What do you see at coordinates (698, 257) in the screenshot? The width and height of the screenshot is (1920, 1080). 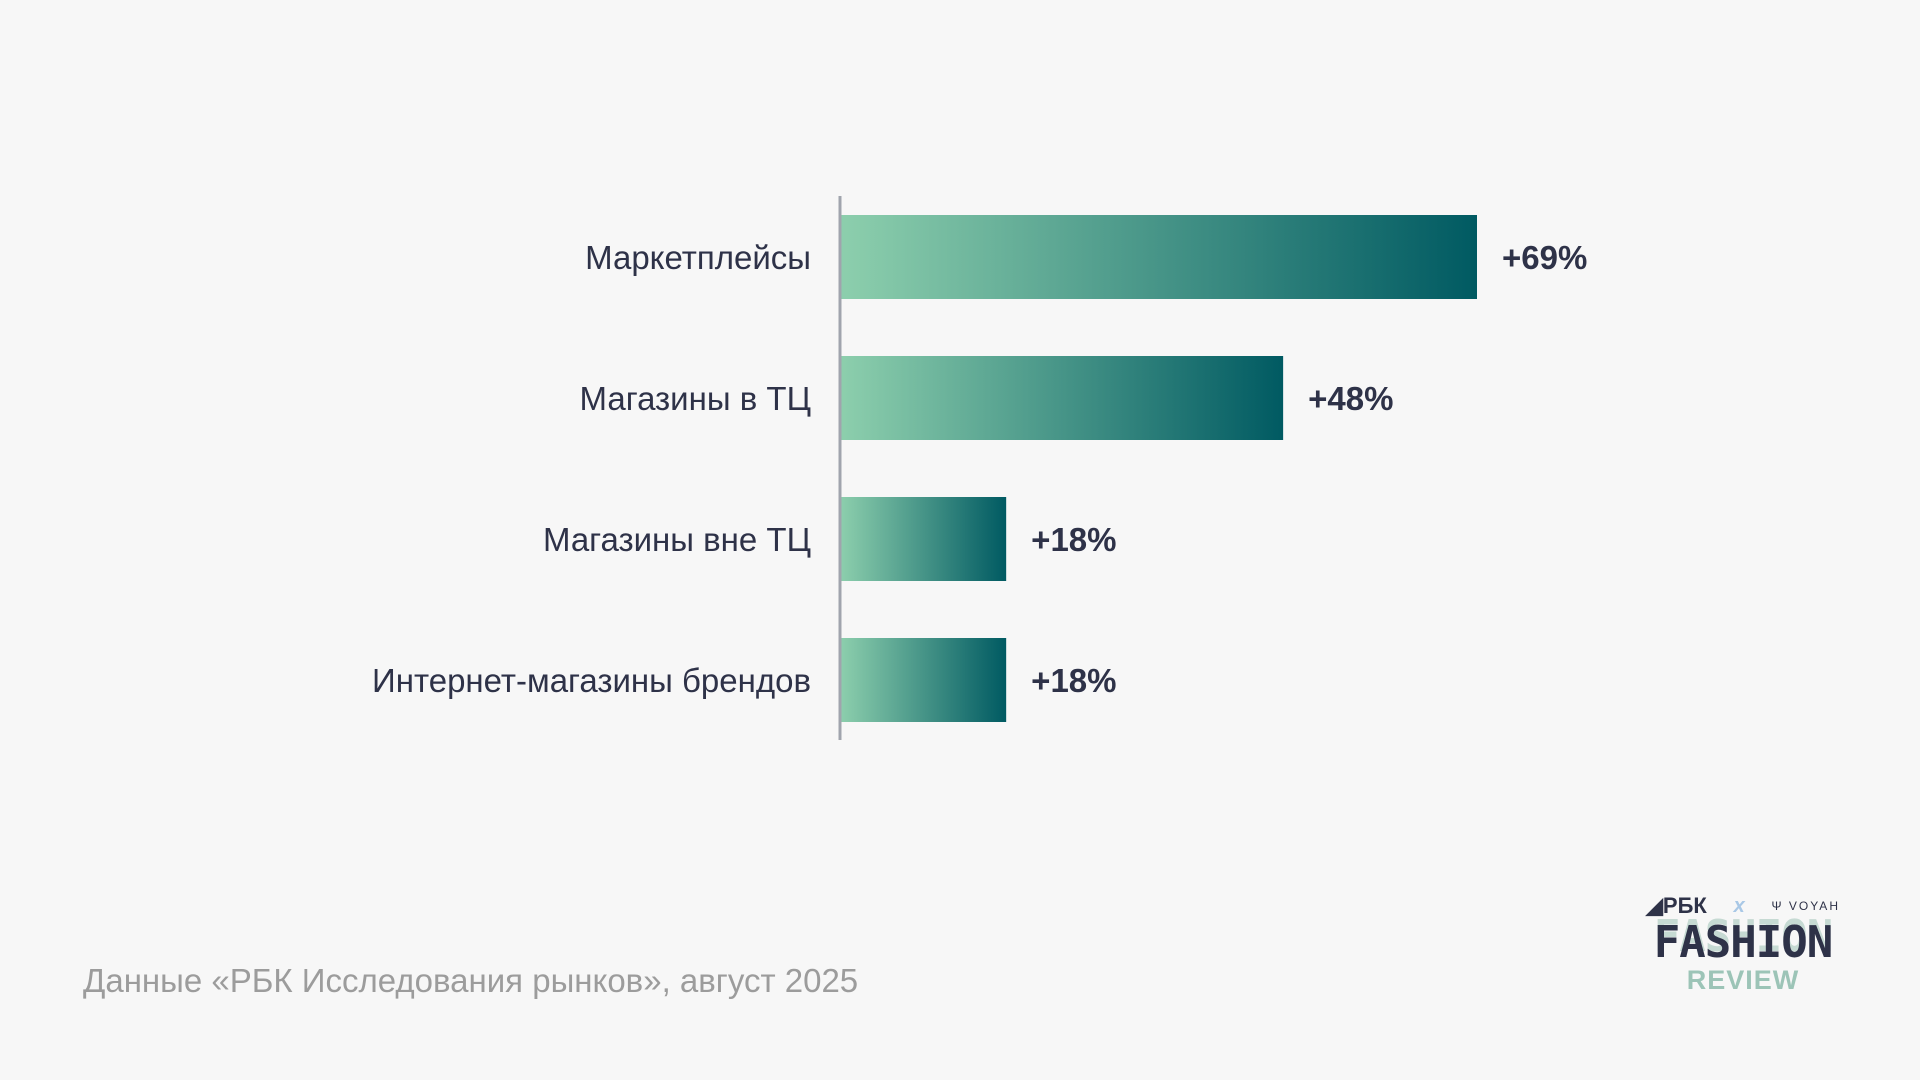 I see `category-label: Маркетплейсы` at bounding box center [698, 257].